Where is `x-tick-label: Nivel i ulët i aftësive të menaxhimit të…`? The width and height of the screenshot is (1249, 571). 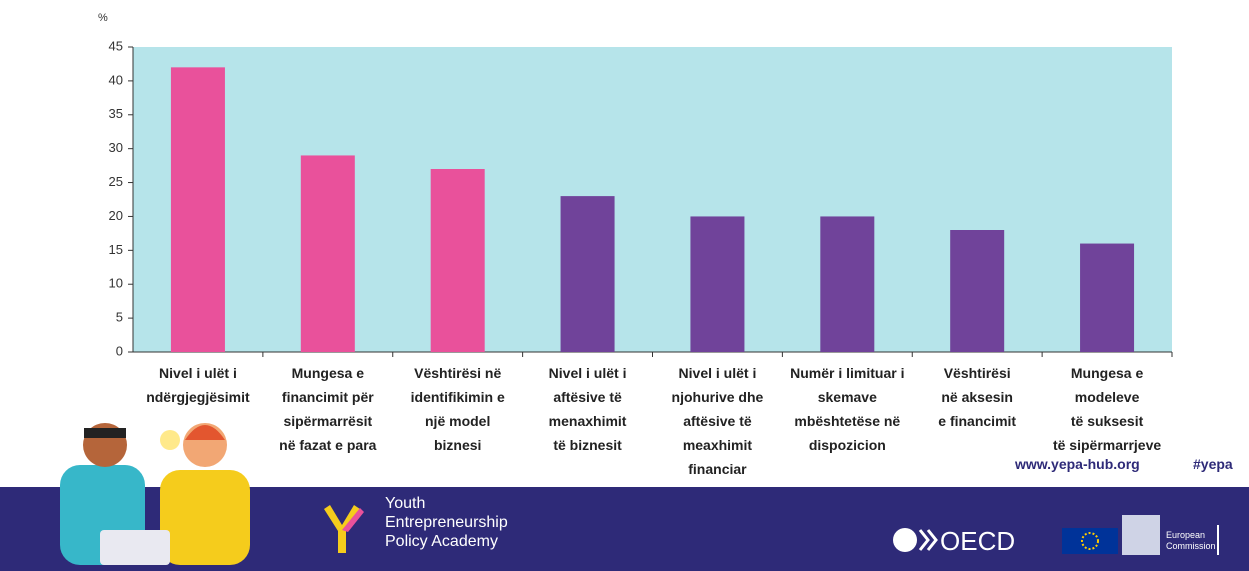 x-tick-label: Nivel i ulët i aftësive të menaxhimit të… is located at coordinates (587, 409).